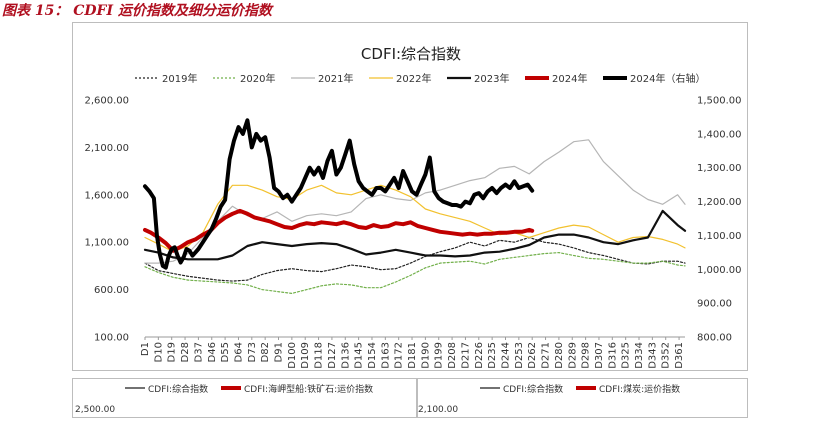 The image size is (815, 424). What do you see at coordinates (212, 352) in the screenshot?
I see `x-tick-label: D46` at bounding box center [212, 352].